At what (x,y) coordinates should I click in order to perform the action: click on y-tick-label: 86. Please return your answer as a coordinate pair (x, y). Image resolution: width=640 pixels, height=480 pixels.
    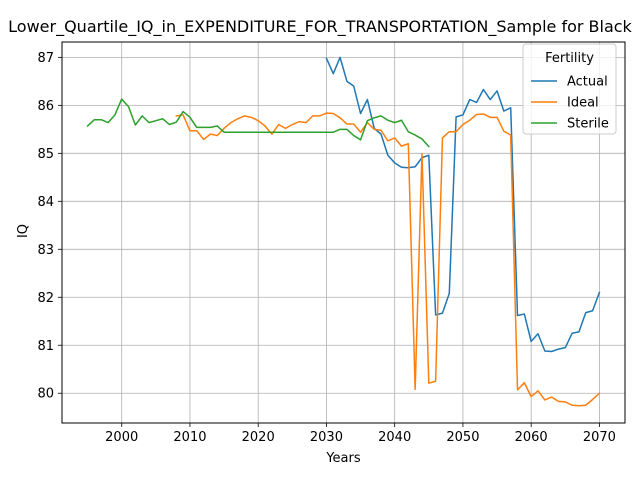
    Looking at the image, I should click on (45, 106).